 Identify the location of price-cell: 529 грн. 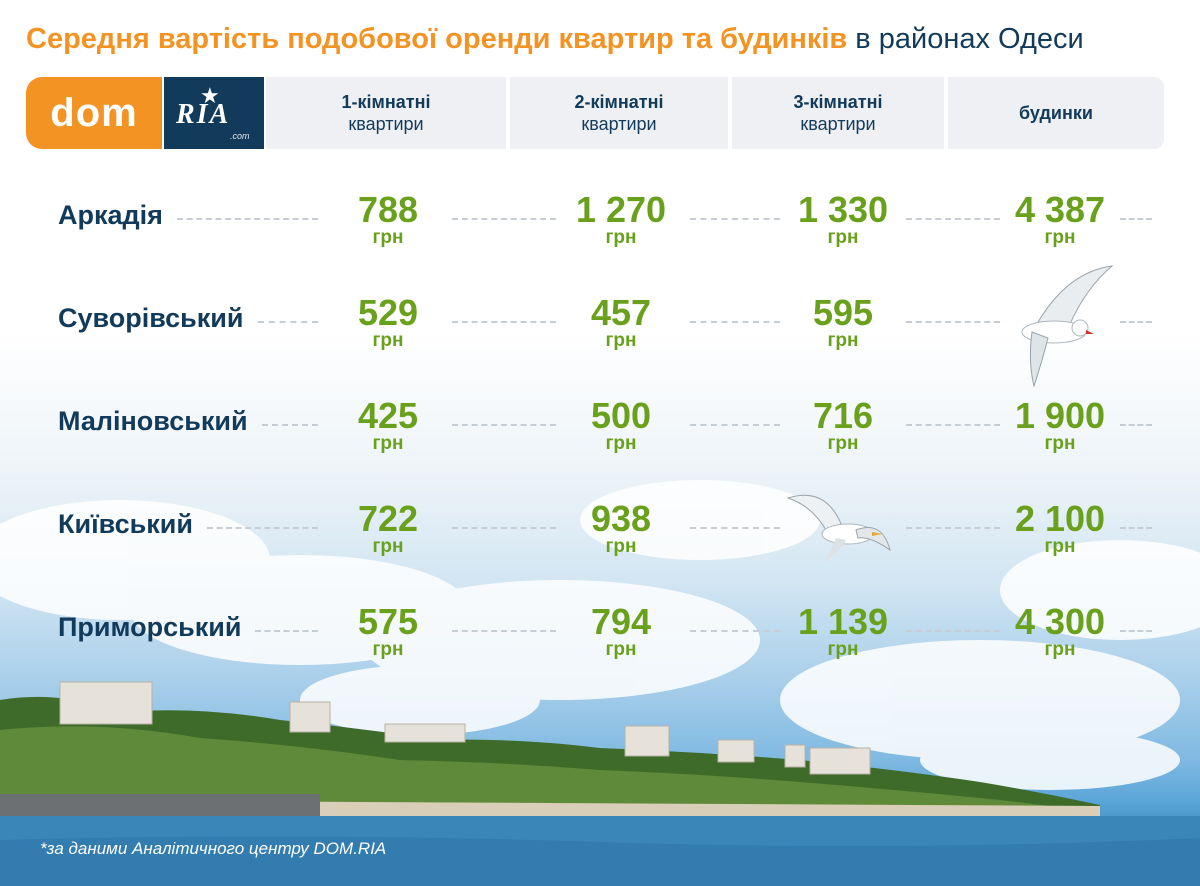
(388, 323).